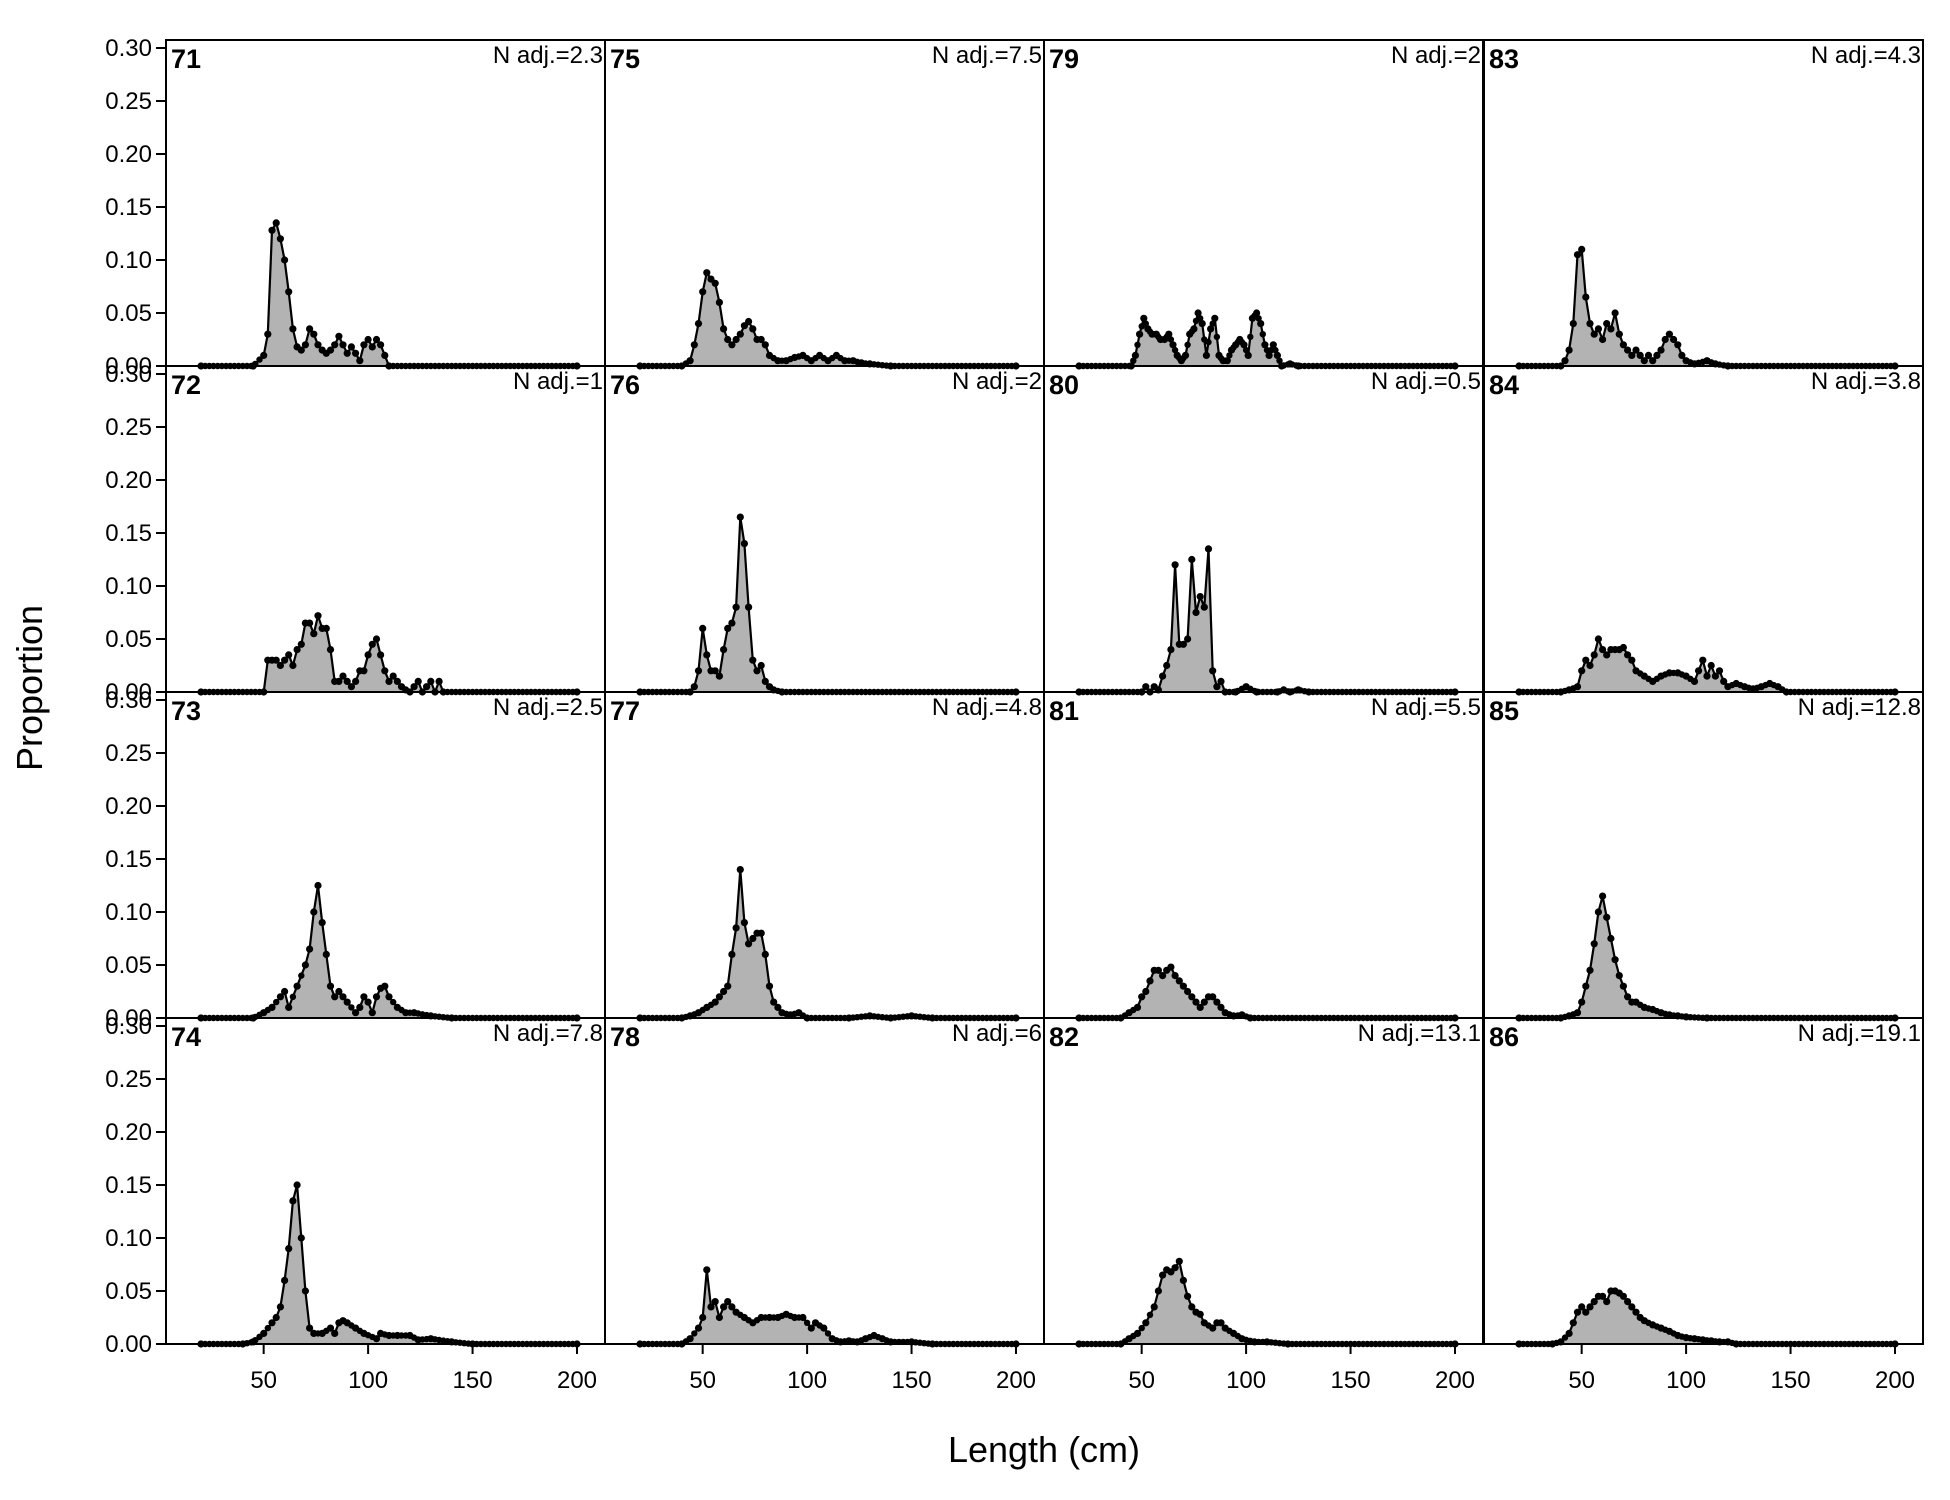 The width and height of the screenshot is (1950, 1500). What do you see at coordinates (625, 711) in the screenshot?
I see `panel-id-label: 77` at bounding box center [625, 711].